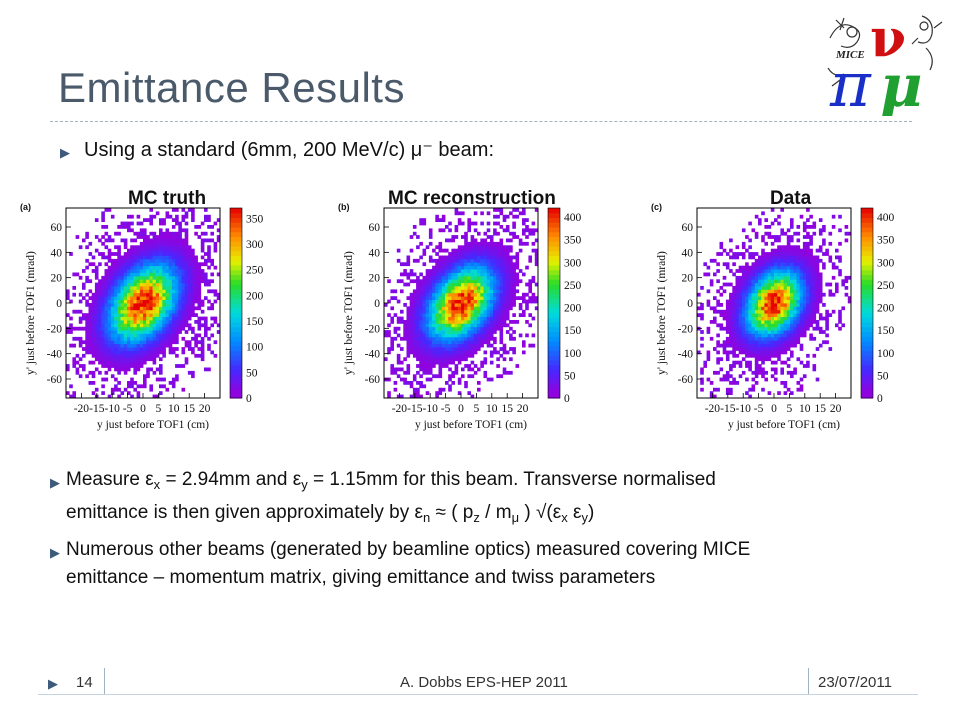 This screenshot has width=960, height=720. Describe the element at coordinates (886, 218) in the screenshot. I see `color-scale-label: 400` at that location.